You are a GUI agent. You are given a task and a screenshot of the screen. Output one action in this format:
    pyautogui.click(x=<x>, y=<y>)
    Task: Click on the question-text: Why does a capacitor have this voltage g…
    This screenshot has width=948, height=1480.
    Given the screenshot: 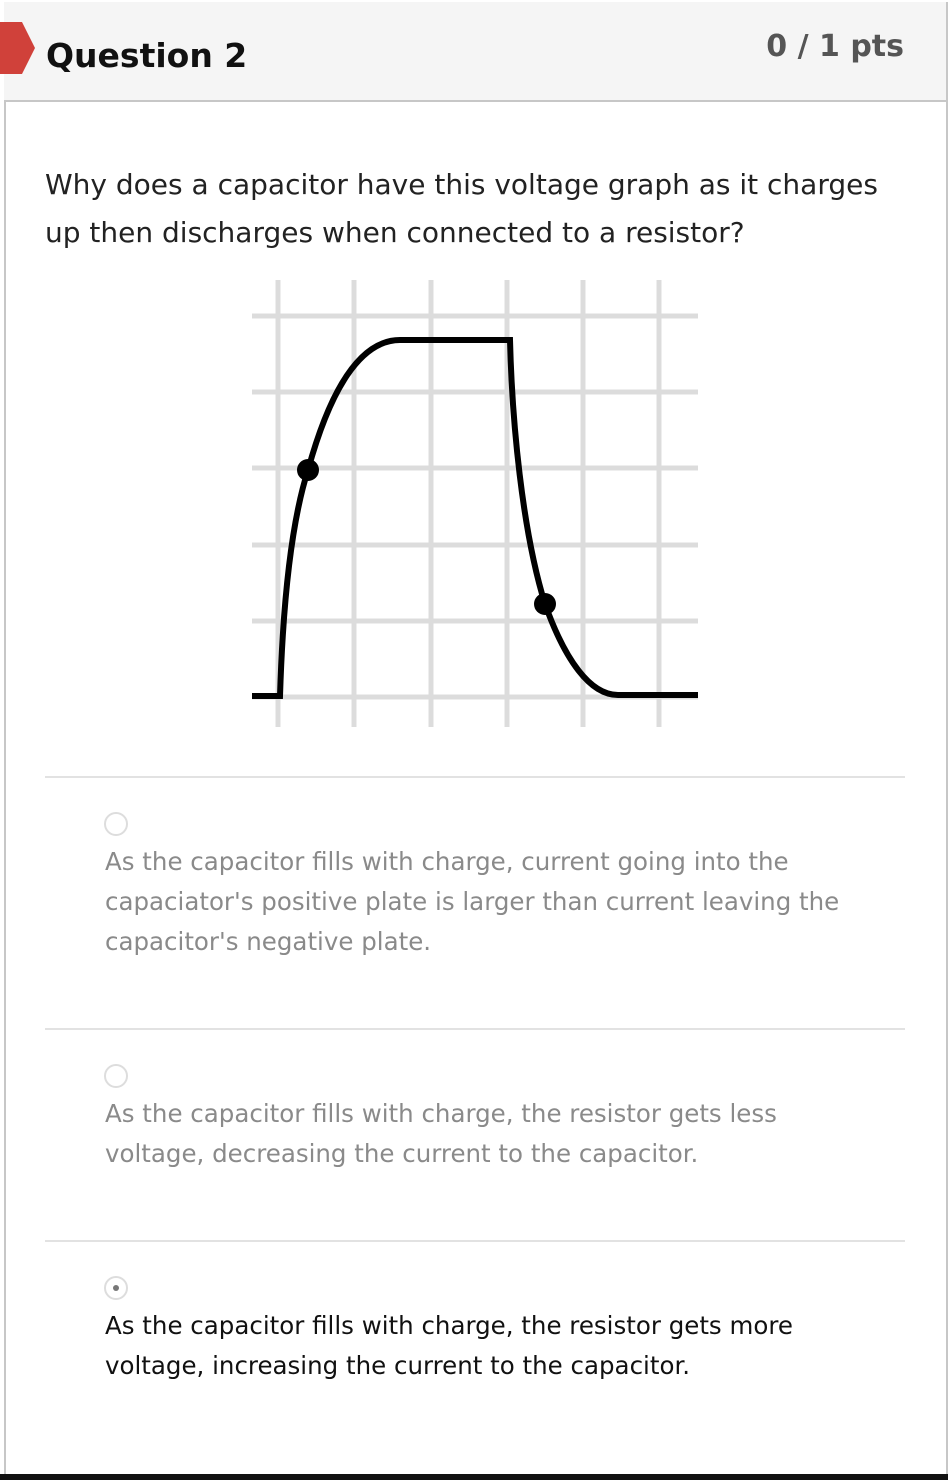 What is the action you would take?
    pyautogui.click(x=461, y=208)
    